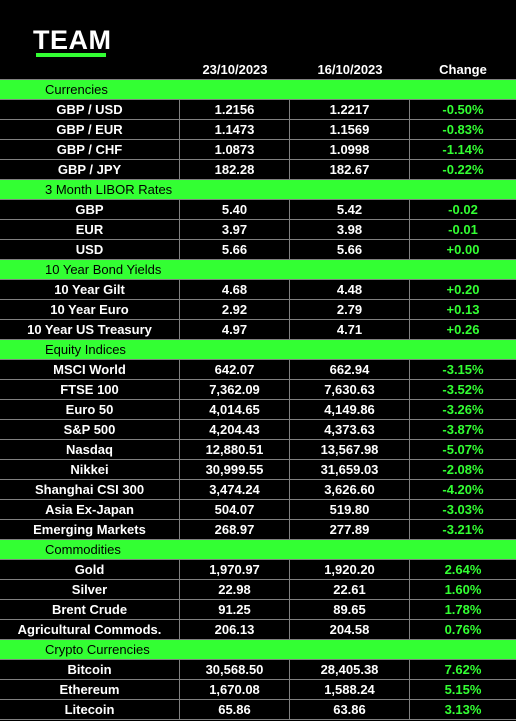 The height and width of the screenshot is (721, 516). Describe the element at coordinates (350, 309) in the screenshot. I see `value: 2.79` at that location.